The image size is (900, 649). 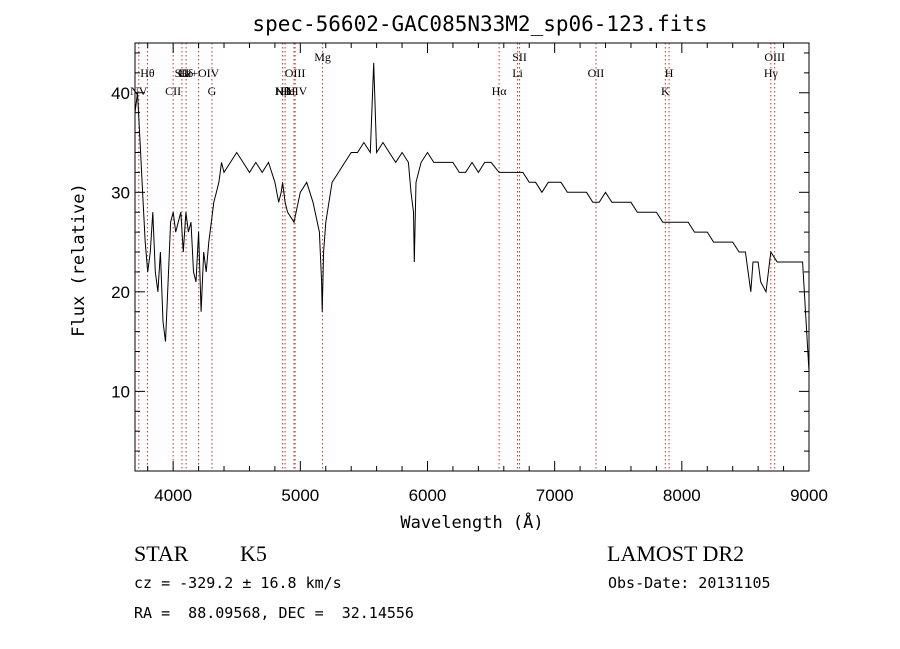 What do you see at coordinates (500, 91) in the screenshot?
I see `spectral-line-label: Hα` at bounding box center [500, 91].